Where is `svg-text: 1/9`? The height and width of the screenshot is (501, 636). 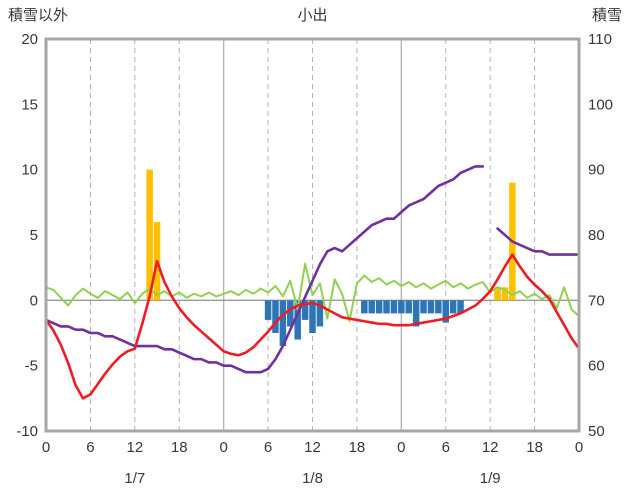
svg-text: 1/9 is located at coordinates (490, 478).